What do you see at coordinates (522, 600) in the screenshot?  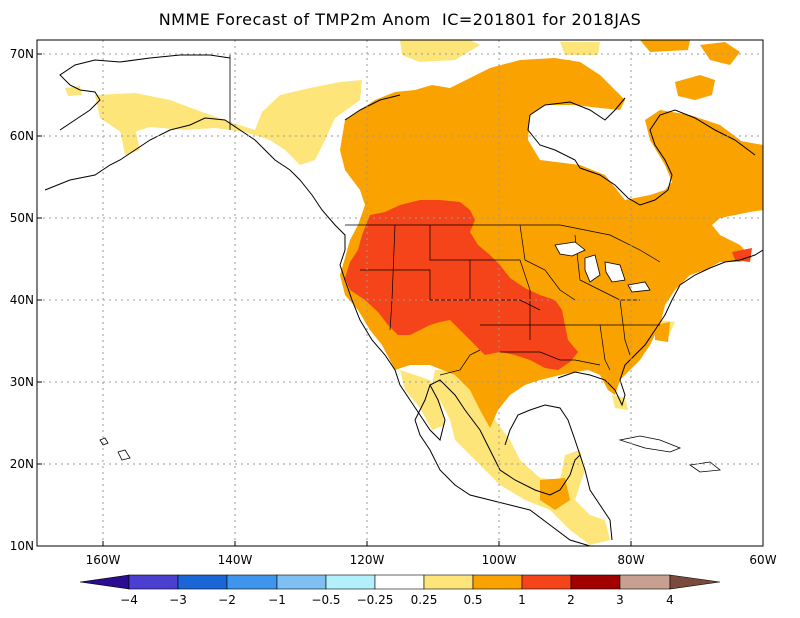 I see `colorbar-label: 1` at bounding box center [522, 600].